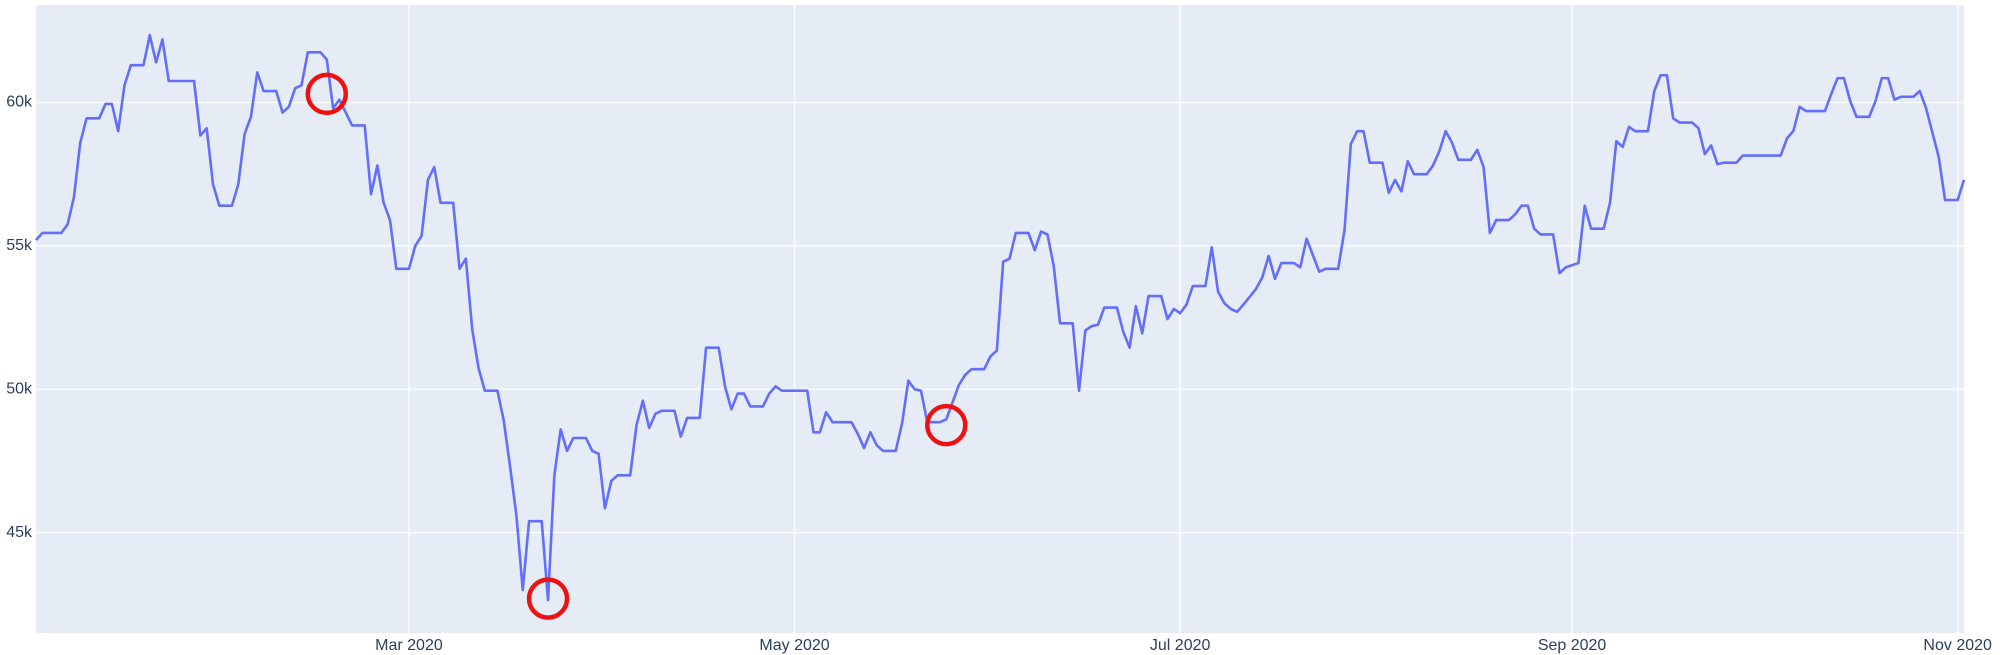 This screenshot has width=2000, height=655. Describe the element at coordinates (19, 245) in the screenshot. I see `y-tick-label: 55k` at that location.